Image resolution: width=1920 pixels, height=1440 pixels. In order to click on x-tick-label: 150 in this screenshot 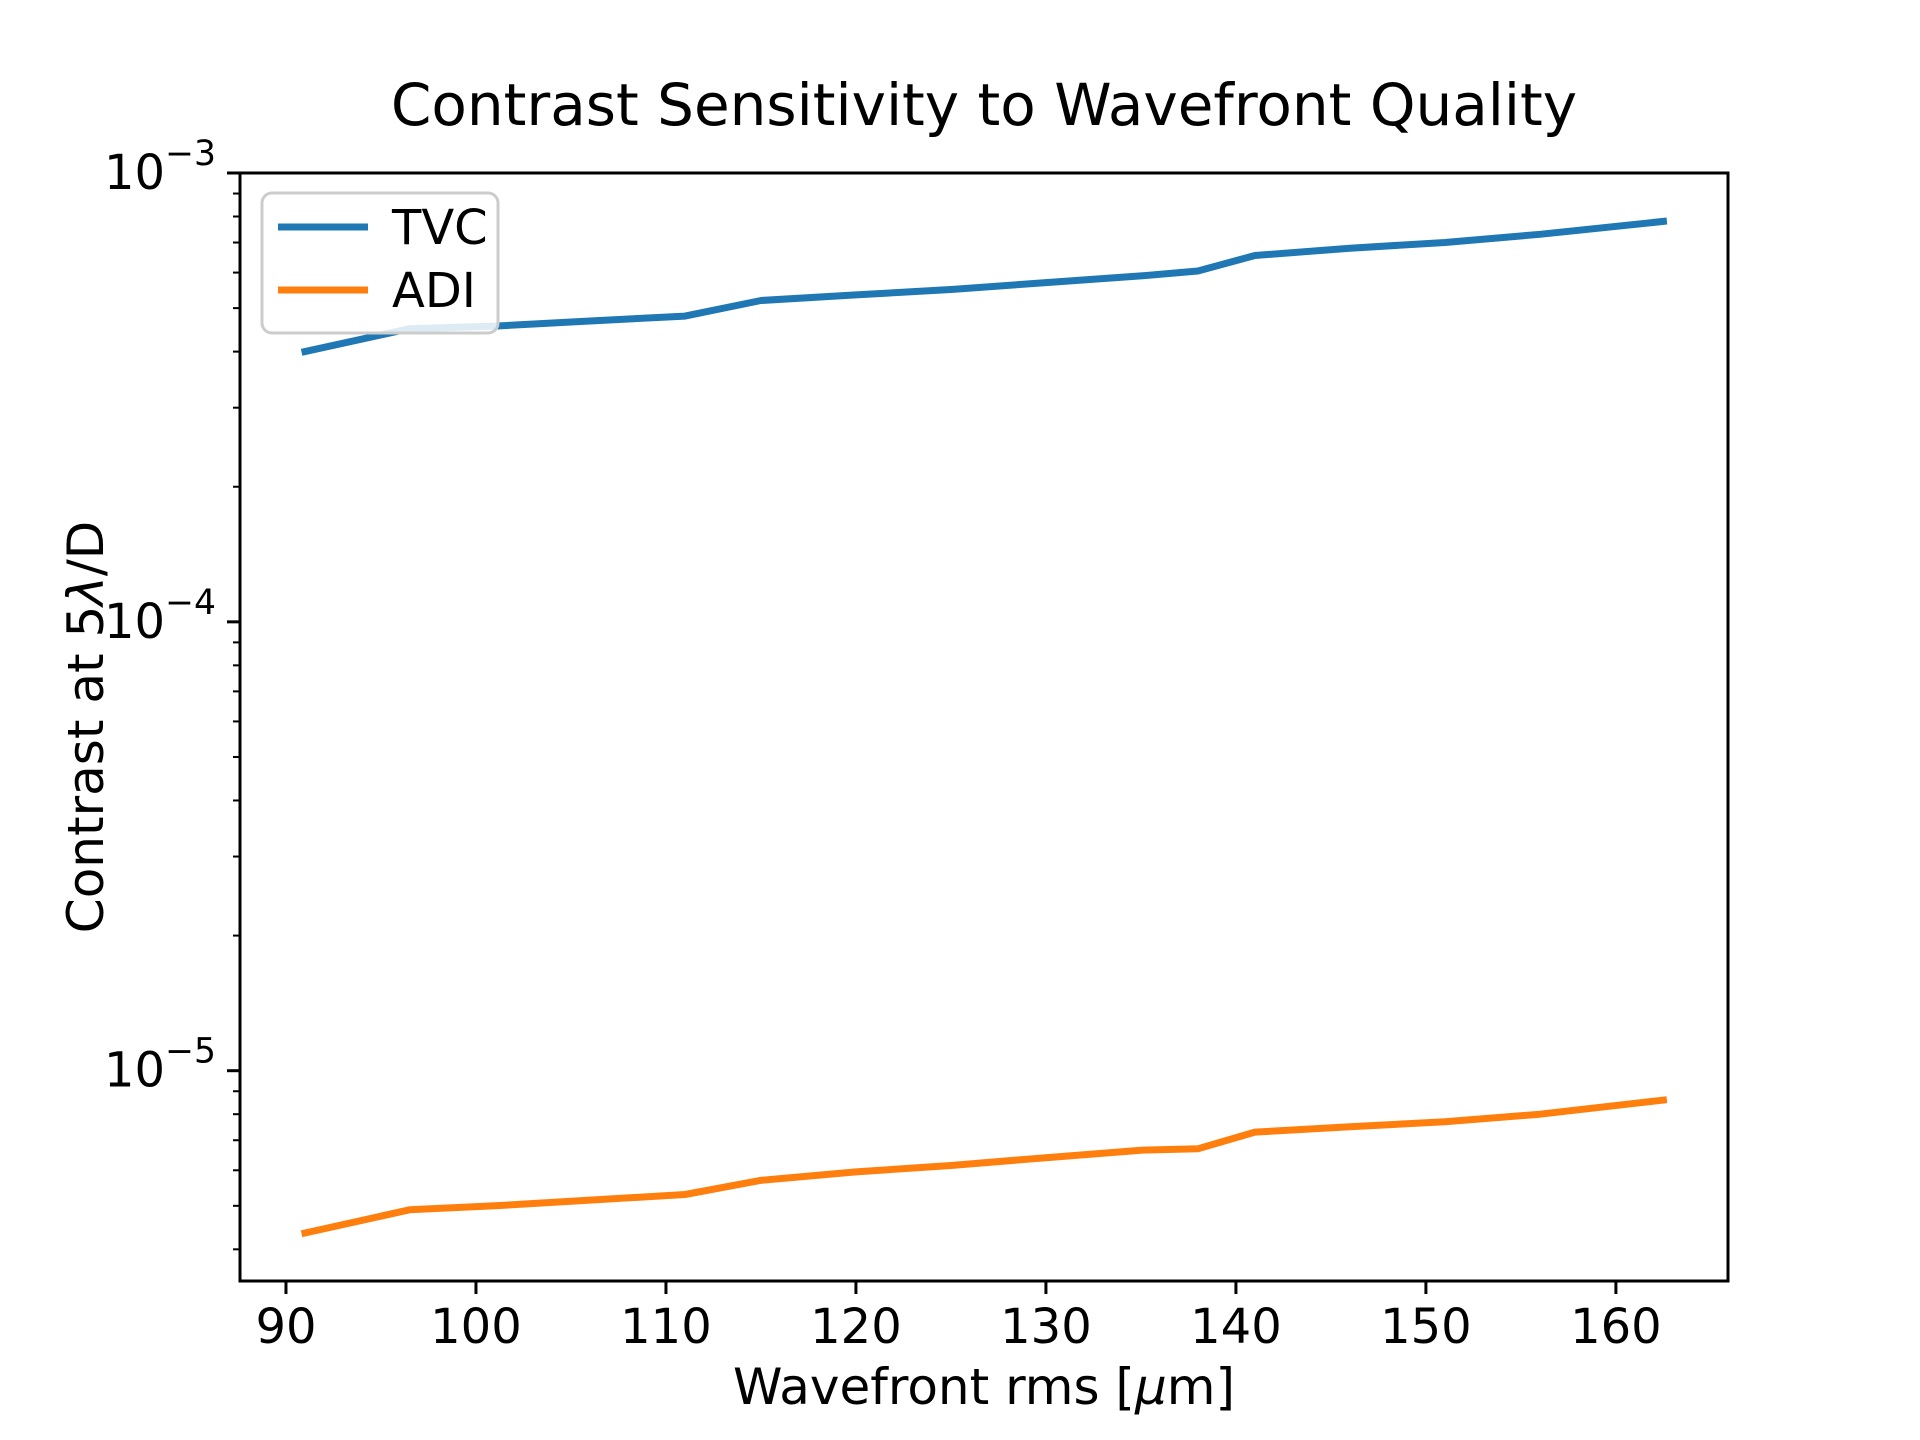, I will do `click(1426, 1327)`.